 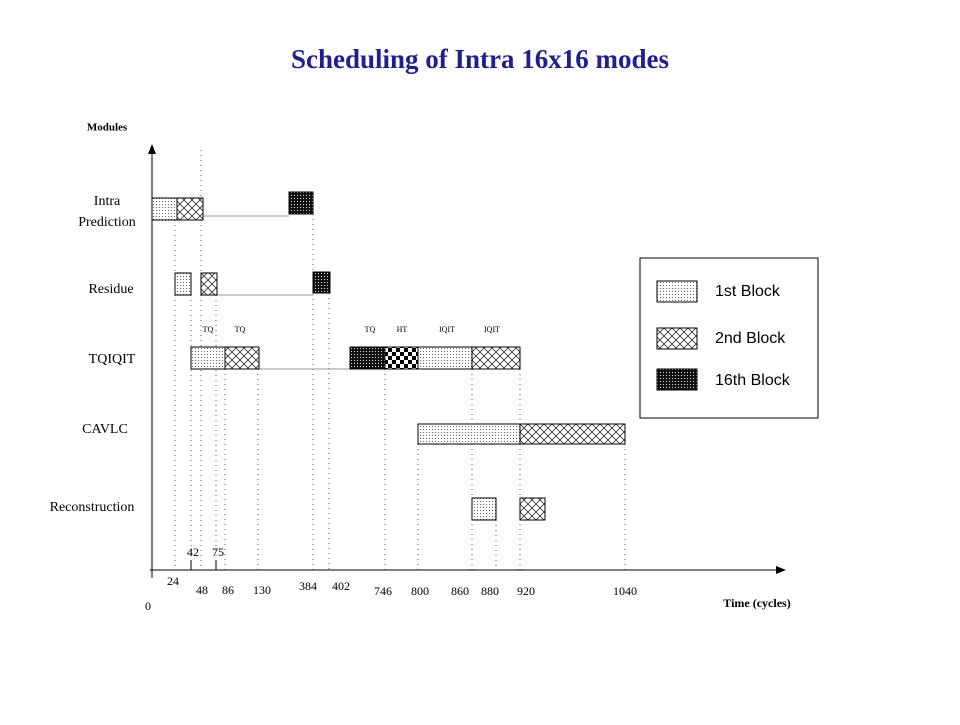 I want to click on module-label: Intra, so click(x=107, y=201).